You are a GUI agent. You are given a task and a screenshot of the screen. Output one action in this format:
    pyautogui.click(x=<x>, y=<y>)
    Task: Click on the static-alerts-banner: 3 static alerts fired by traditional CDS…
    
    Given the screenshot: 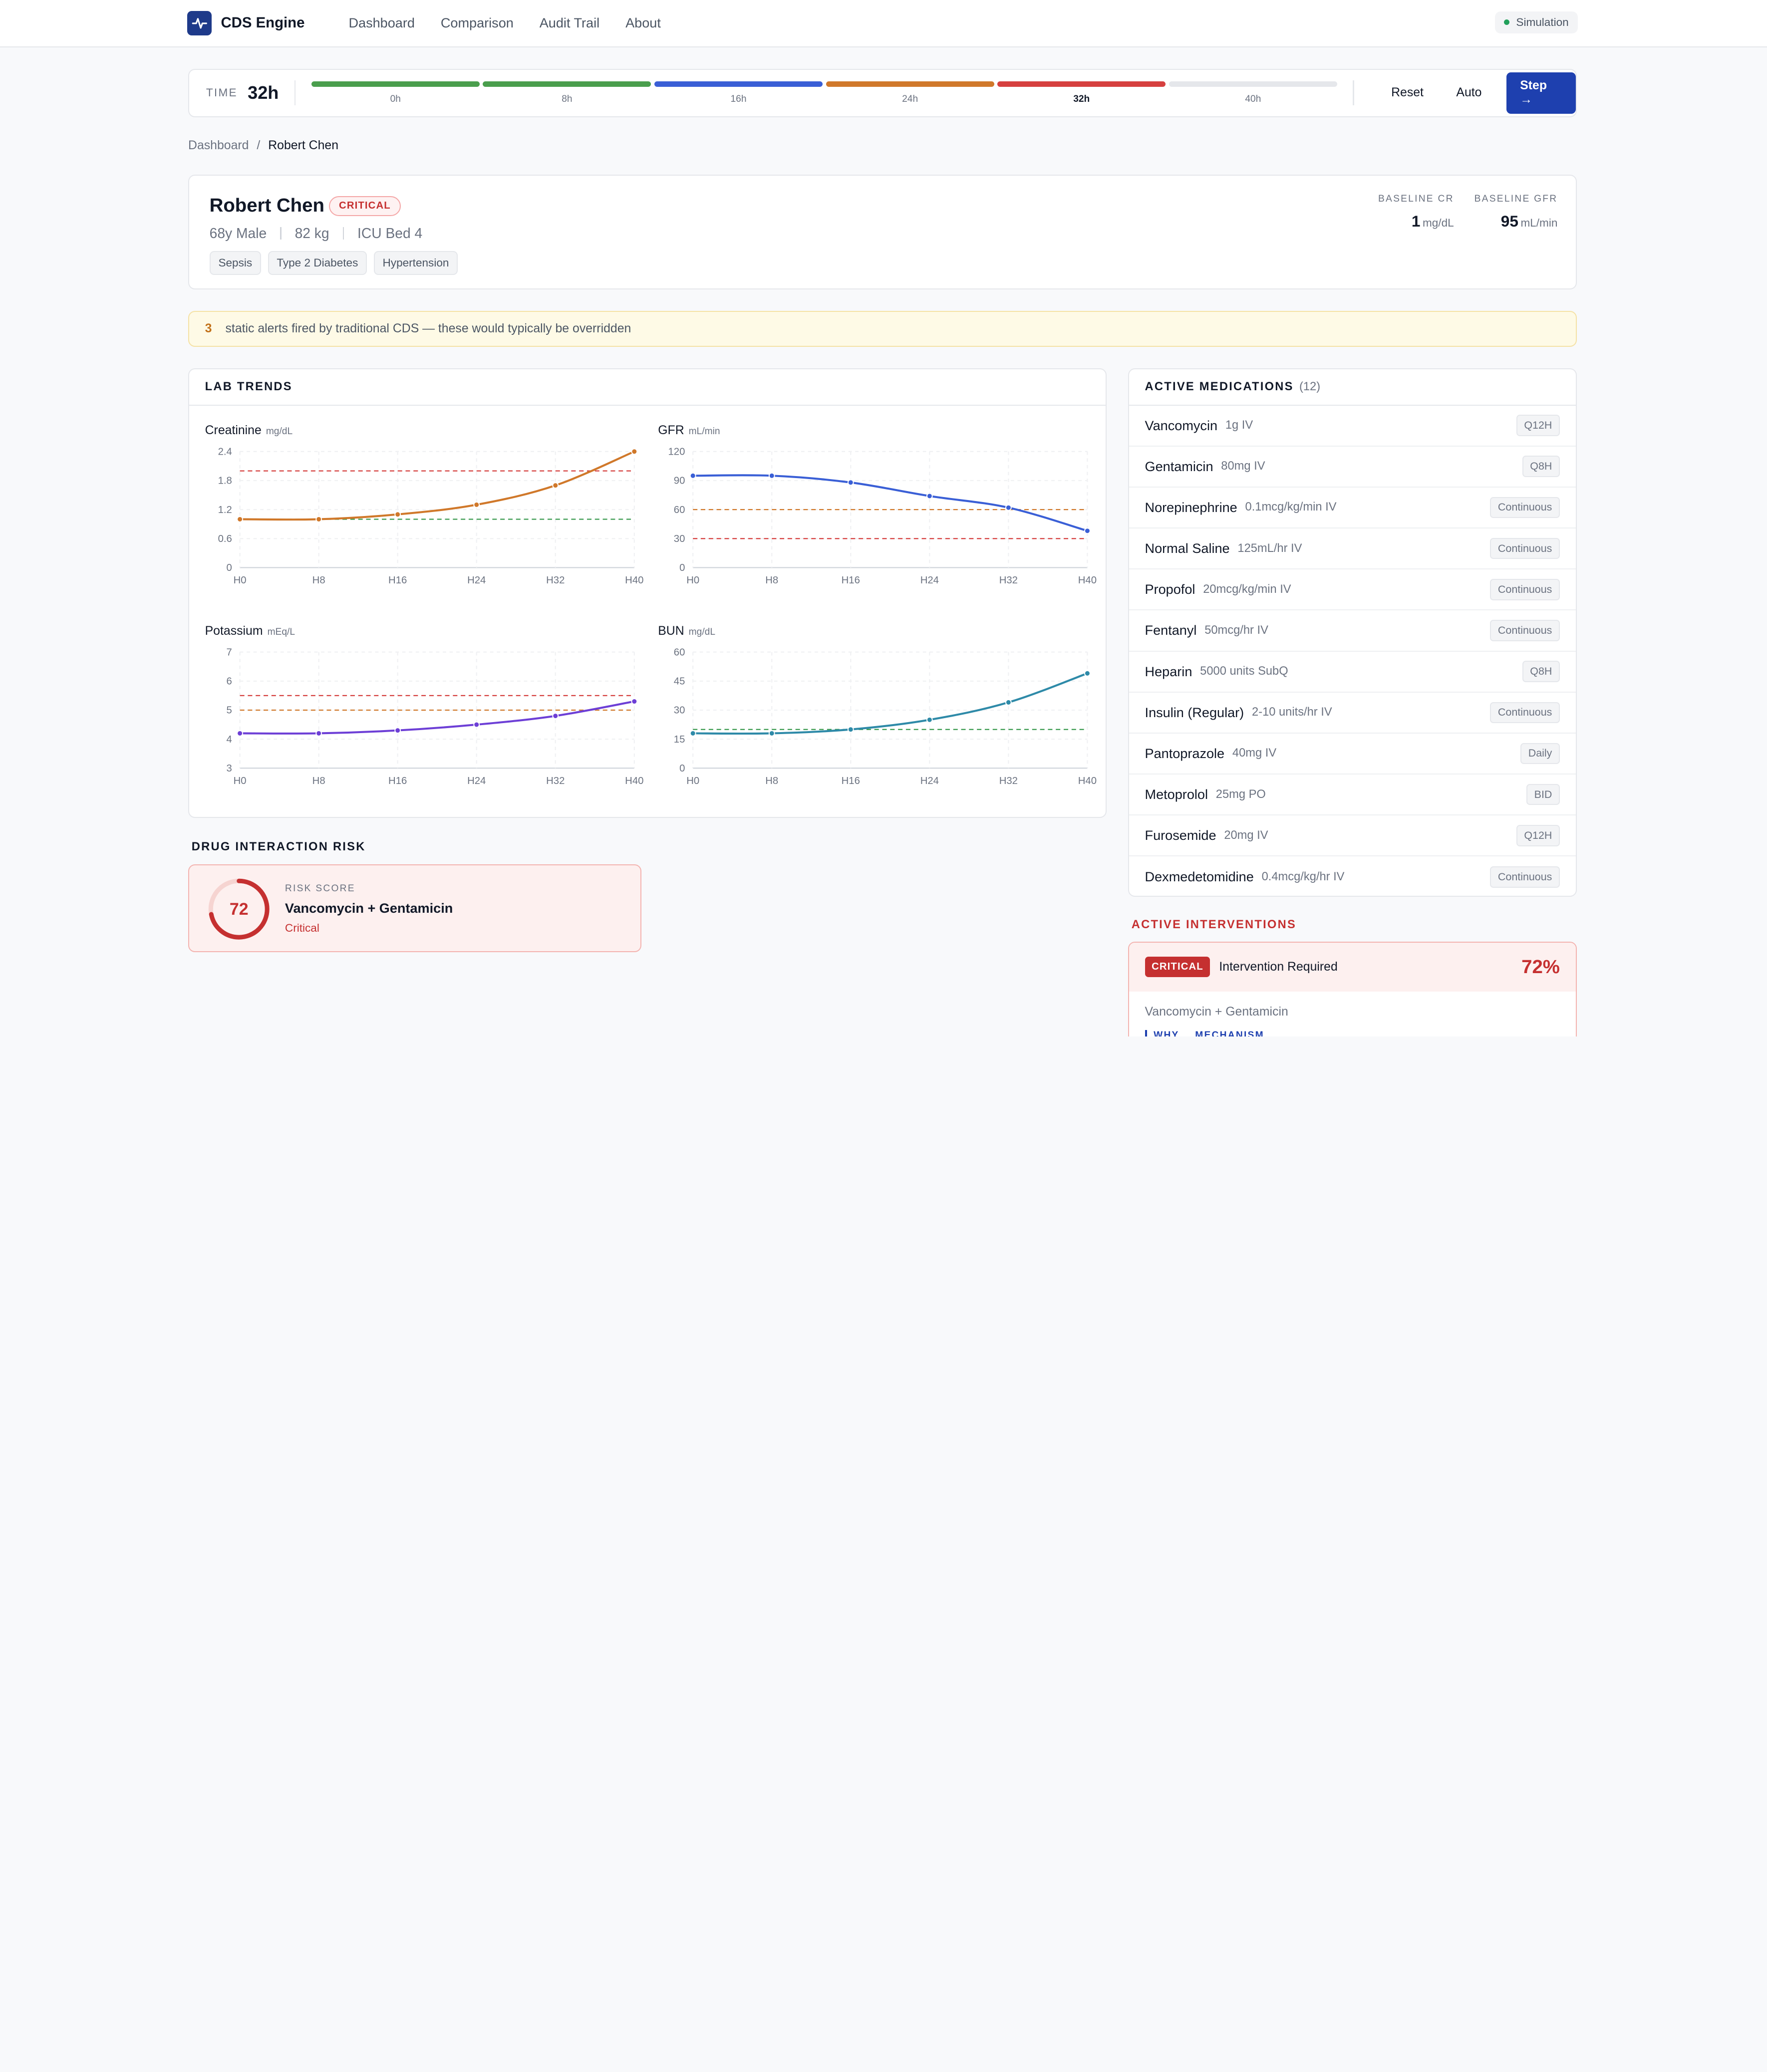 What is the action you would take?
    pyautogui.click(x=882, y=329)
    